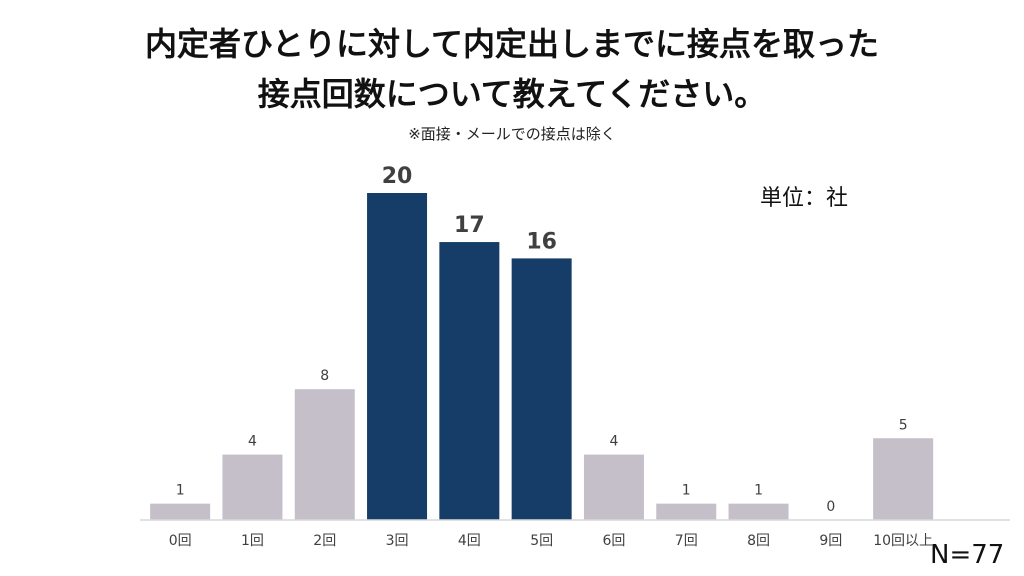 This screenshot has height=576, width=1024. Describe the element at coordinates (469, 541) in the screenshot. I see `tick-label-4: 4回` at that location.